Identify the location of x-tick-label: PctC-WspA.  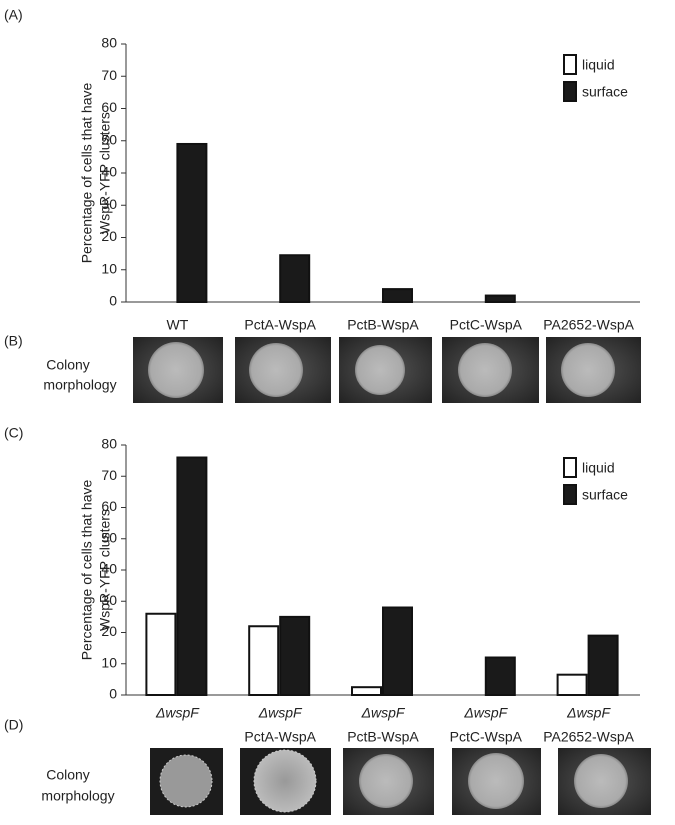
(486, 325).